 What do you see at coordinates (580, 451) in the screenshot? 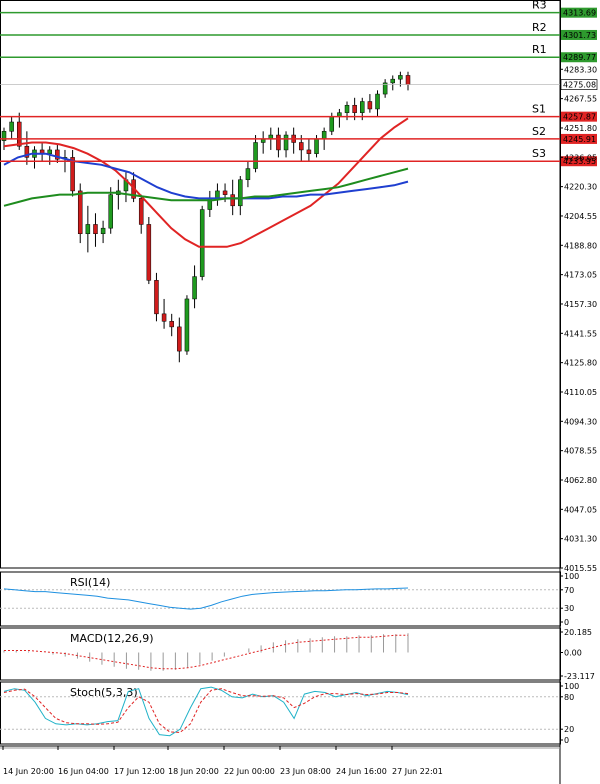
I see `price-tick-label: 4078.55` at bounding box center [580, 451].